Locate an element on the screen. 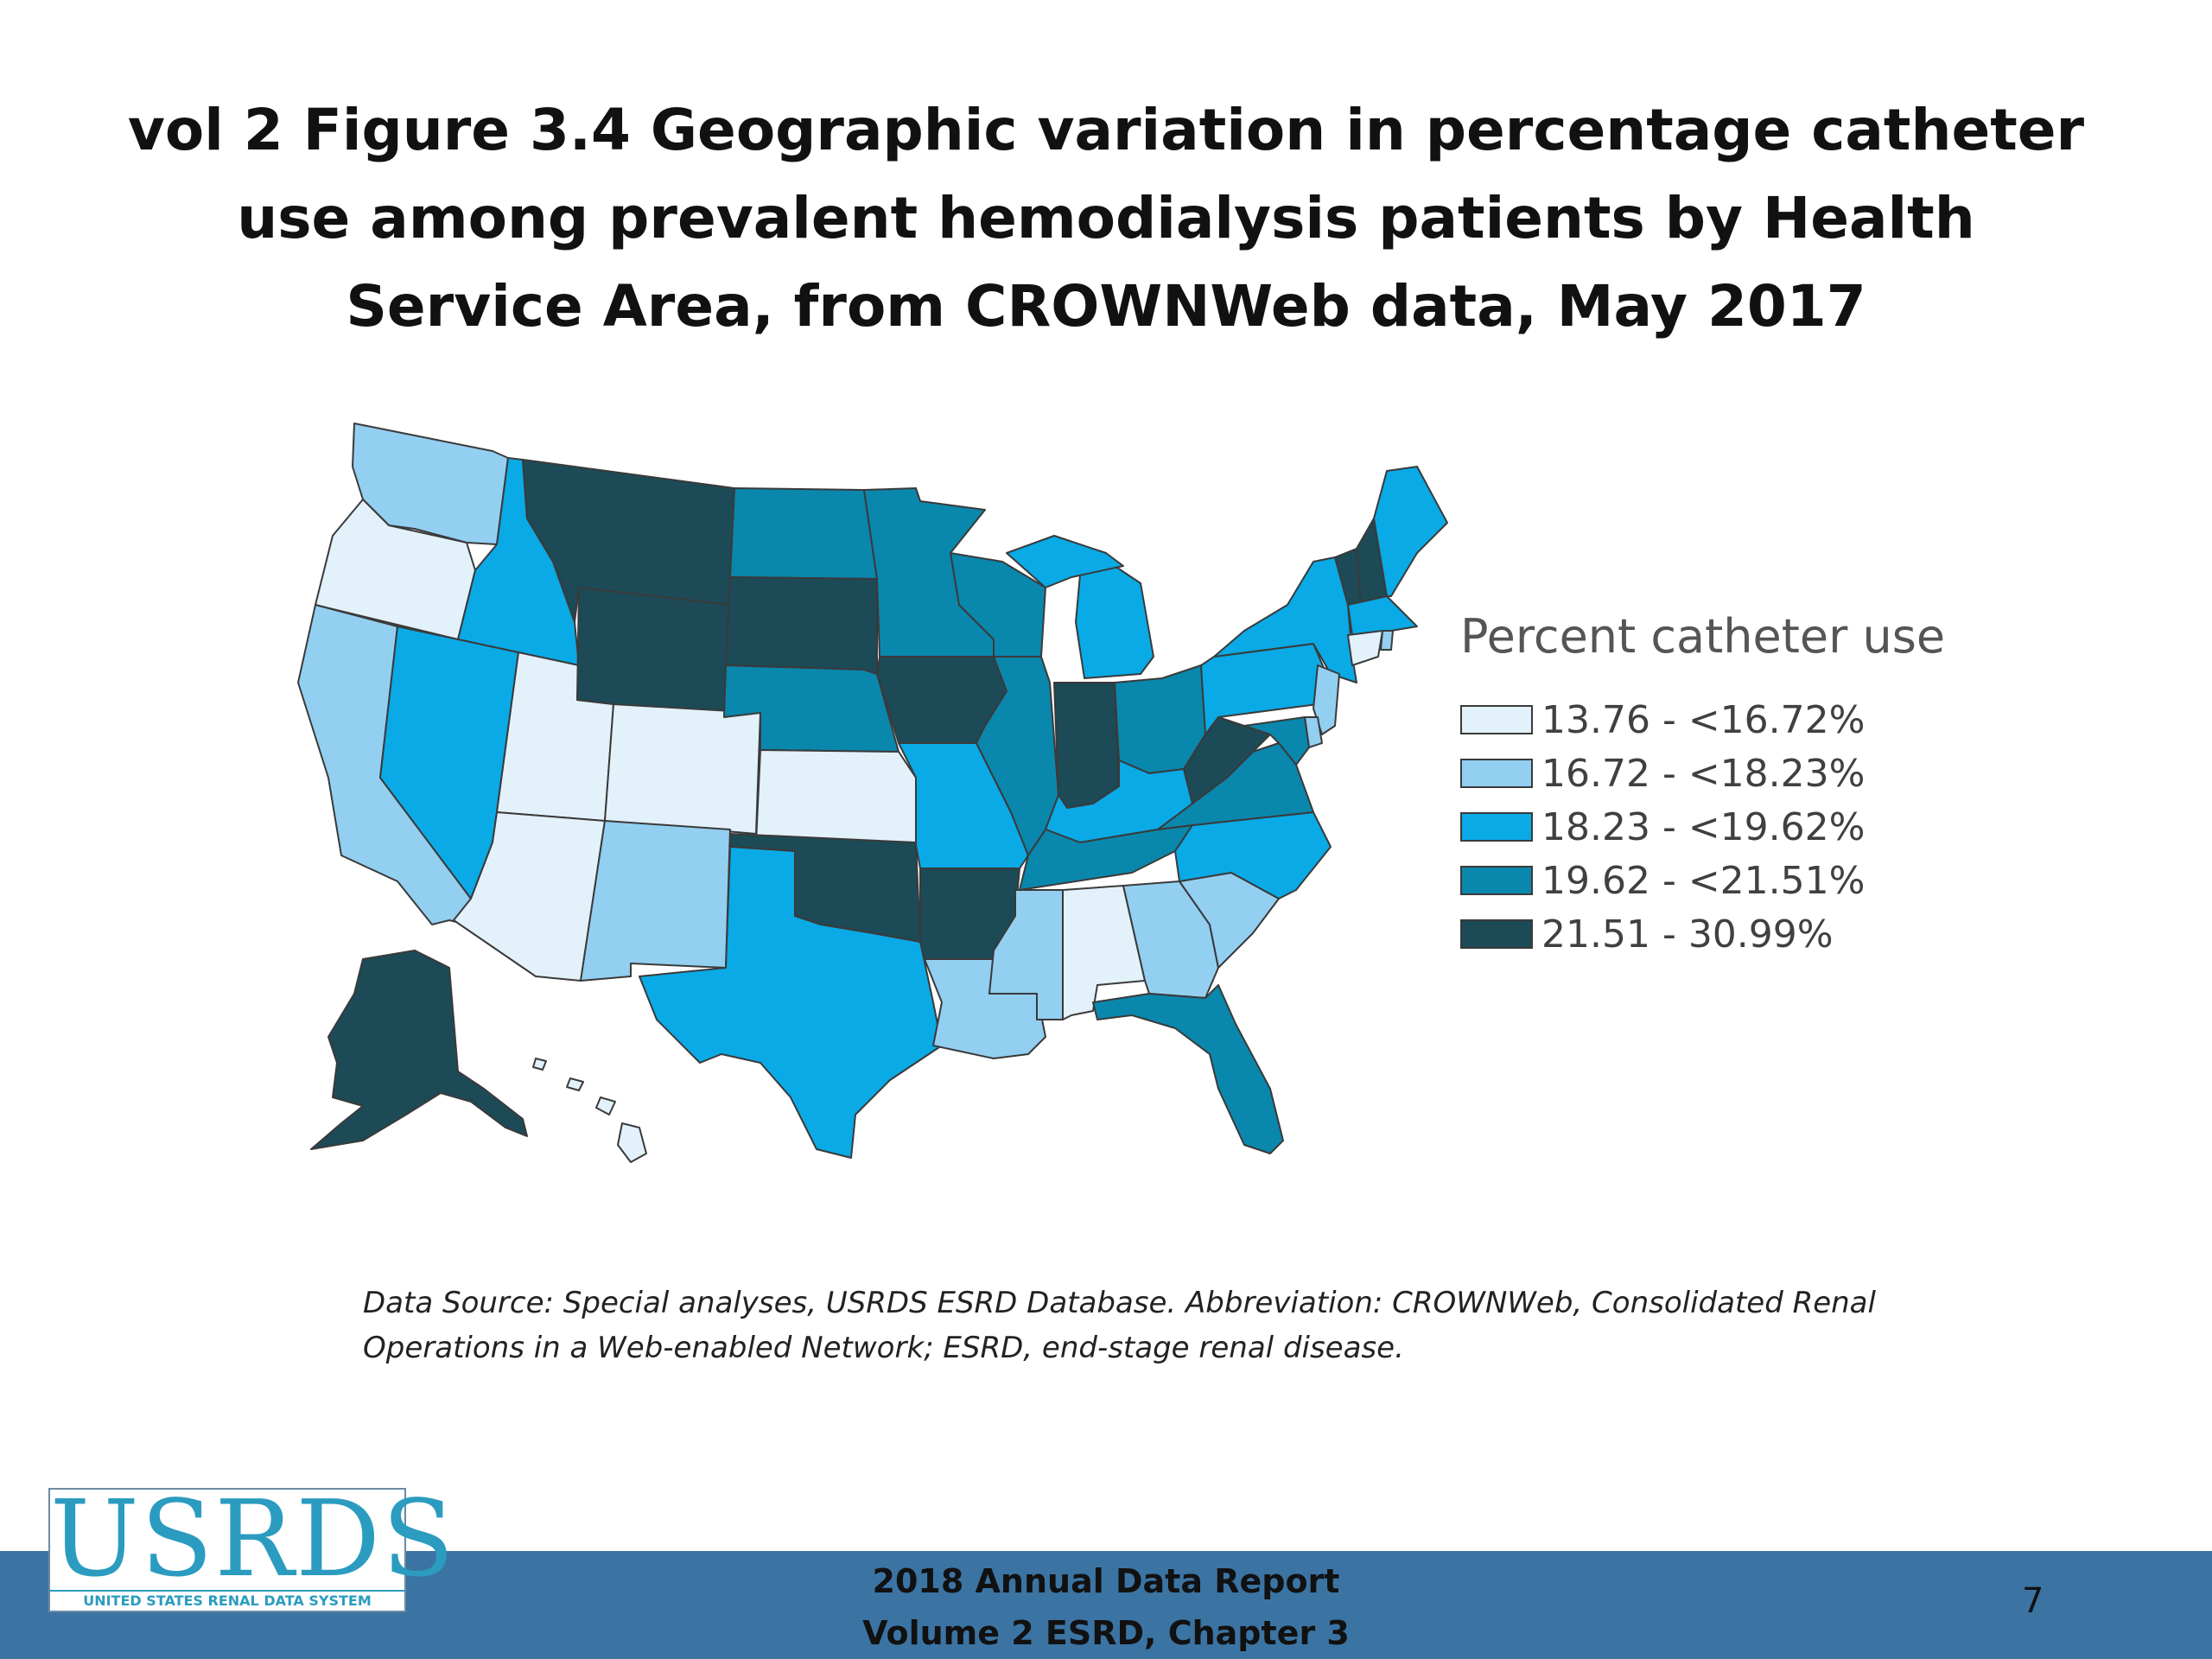 This screenshot has height=1659, width=2212. state-MA is located at coordinates (1382, 615).